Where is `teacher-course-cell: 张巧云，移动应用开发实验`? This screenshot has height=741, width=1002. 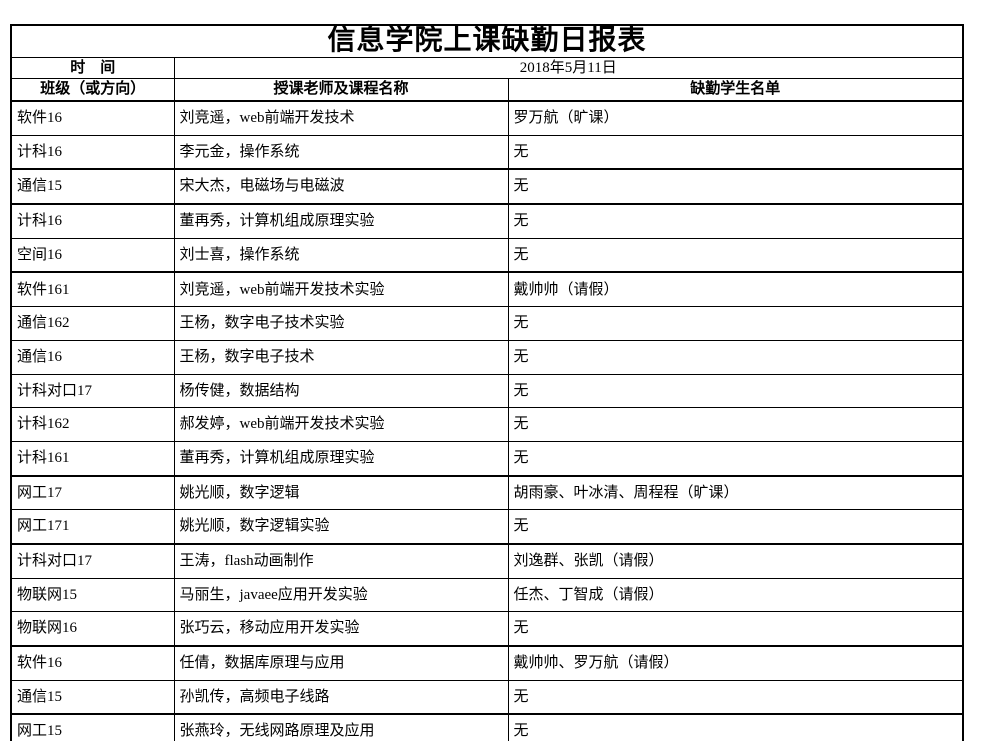
teacher-course-cell: 张巧云，移动应用开发实验 is located at coordinates (341, 629).